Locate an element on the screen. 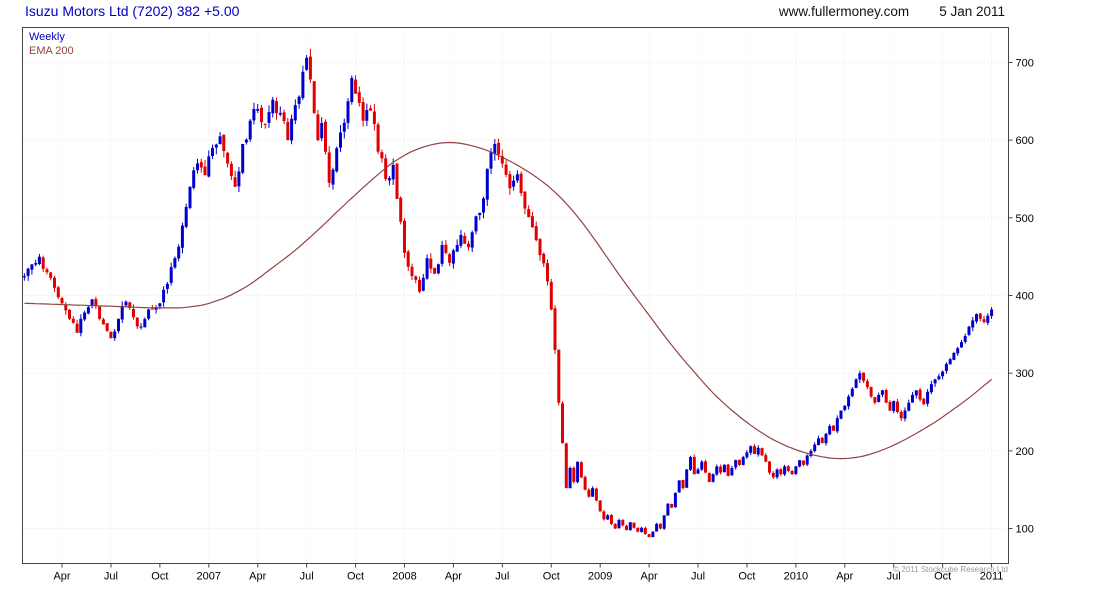 The height and width of the screenshot is (600, 1100). x-axis-label: 2008 is located at coordinates (404, 577).